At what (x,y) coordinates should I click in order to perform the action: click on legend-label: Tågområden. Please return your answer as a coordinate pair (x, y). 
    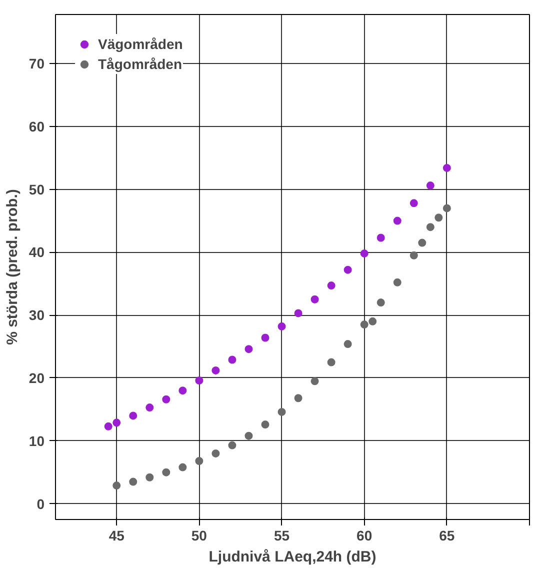
    Looking at the image, I should click on (140, 64).